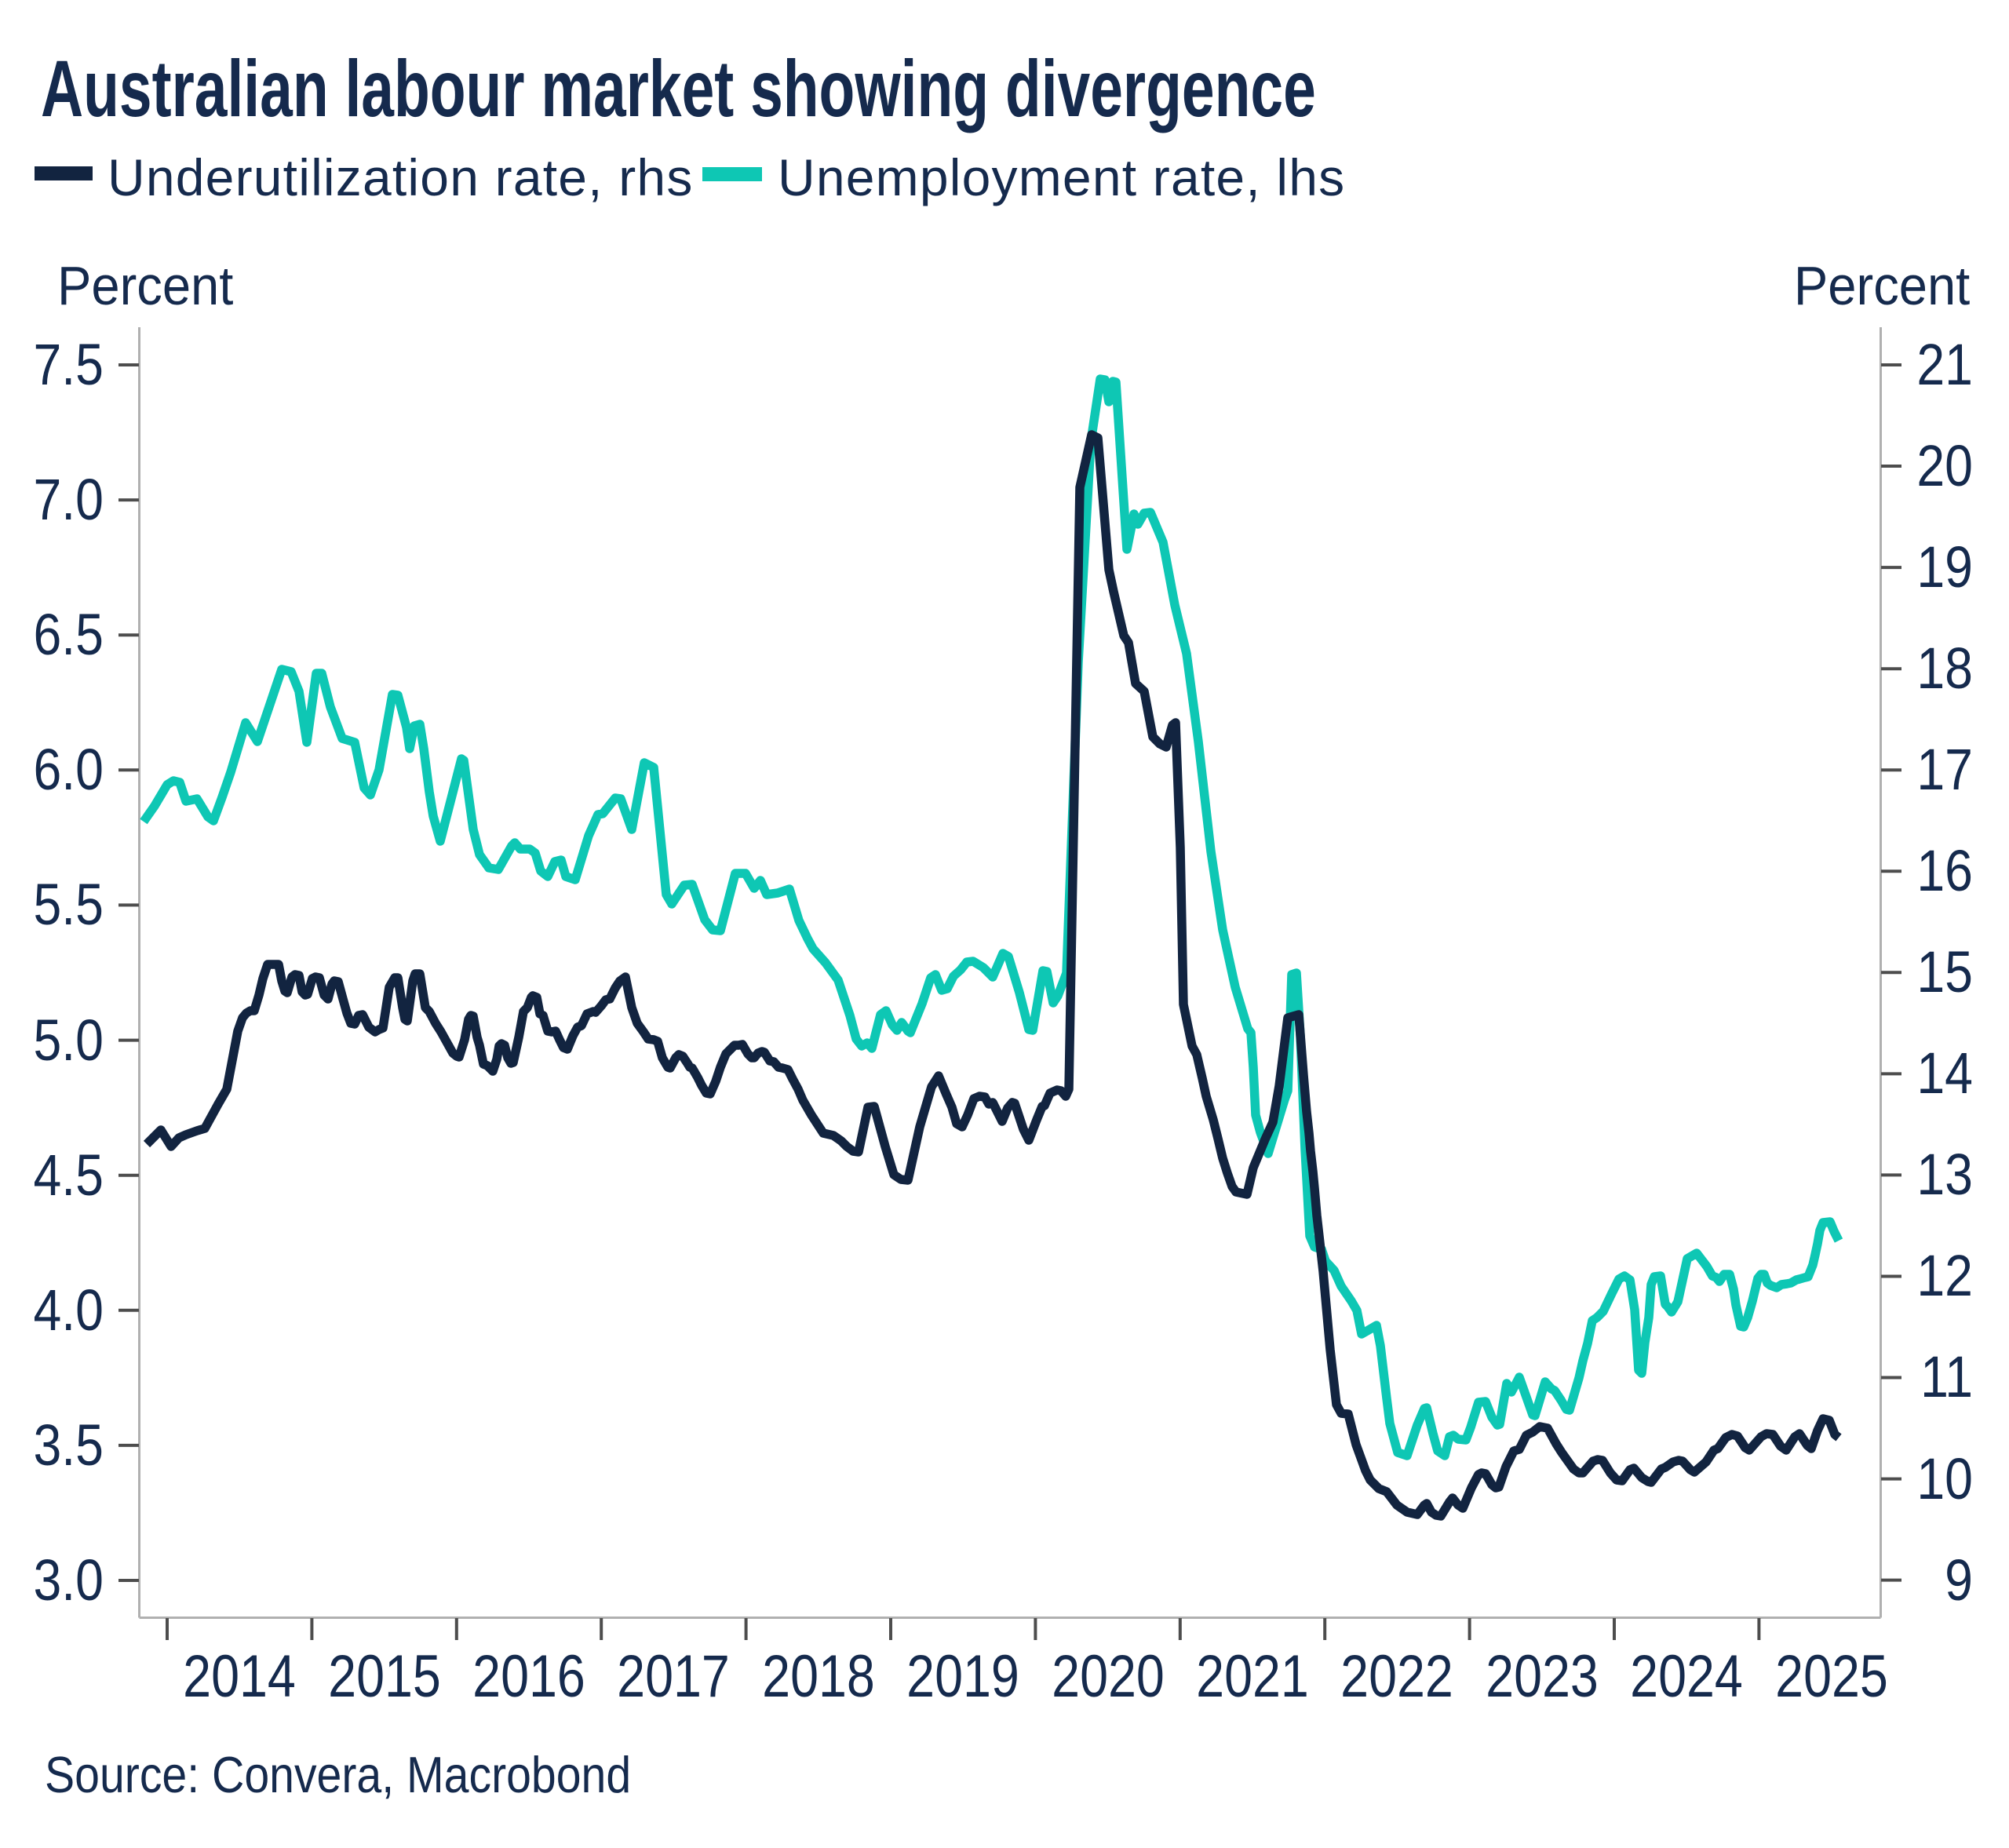 The height and width of the screenshot is (1848, 2009). Describe the element at coordinates (673, 1675) in the screenshot. I see `svg-text: 2017` at that location.